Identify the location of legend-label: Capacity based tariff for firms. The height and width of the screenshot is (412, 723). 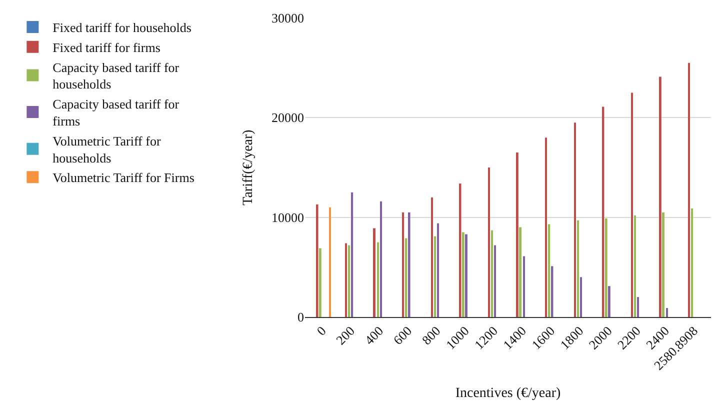
(116, 112).